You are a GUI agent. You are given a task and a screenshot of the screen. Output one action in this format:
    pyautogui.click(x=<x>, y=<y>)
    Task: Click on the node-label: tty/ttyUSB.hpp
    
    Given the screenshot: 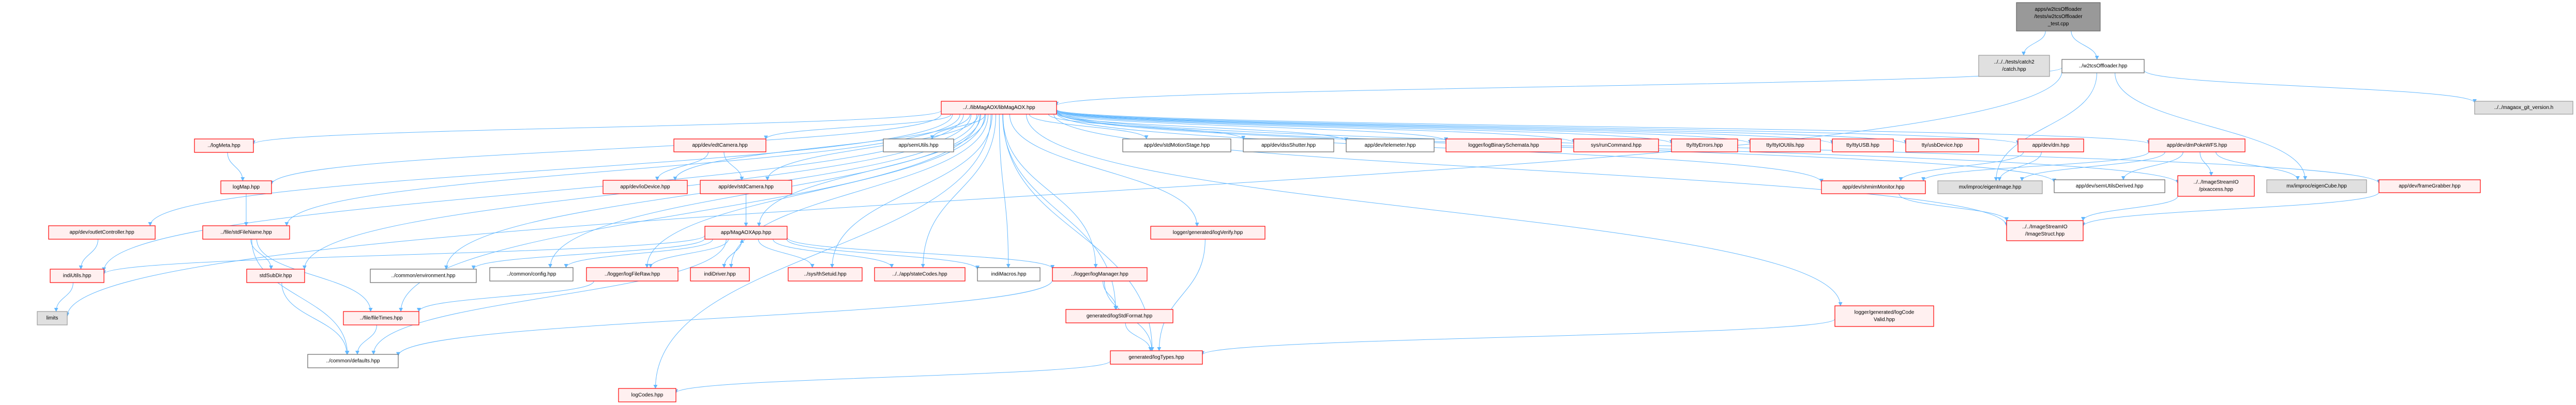 What is the action you would take?
    pyautogui.click(x=1862, y=145)
    